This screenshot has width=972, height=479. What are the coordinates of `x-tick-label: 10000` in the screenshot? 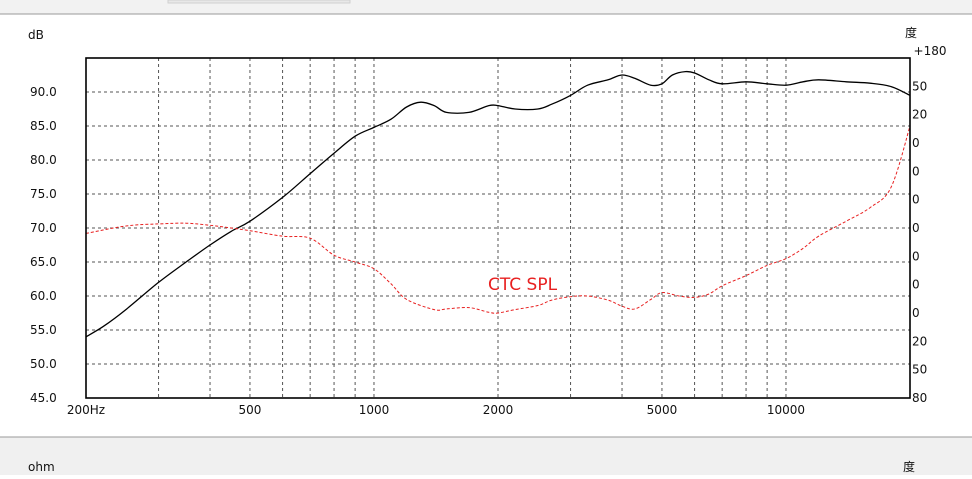 It's located at (786, 410).